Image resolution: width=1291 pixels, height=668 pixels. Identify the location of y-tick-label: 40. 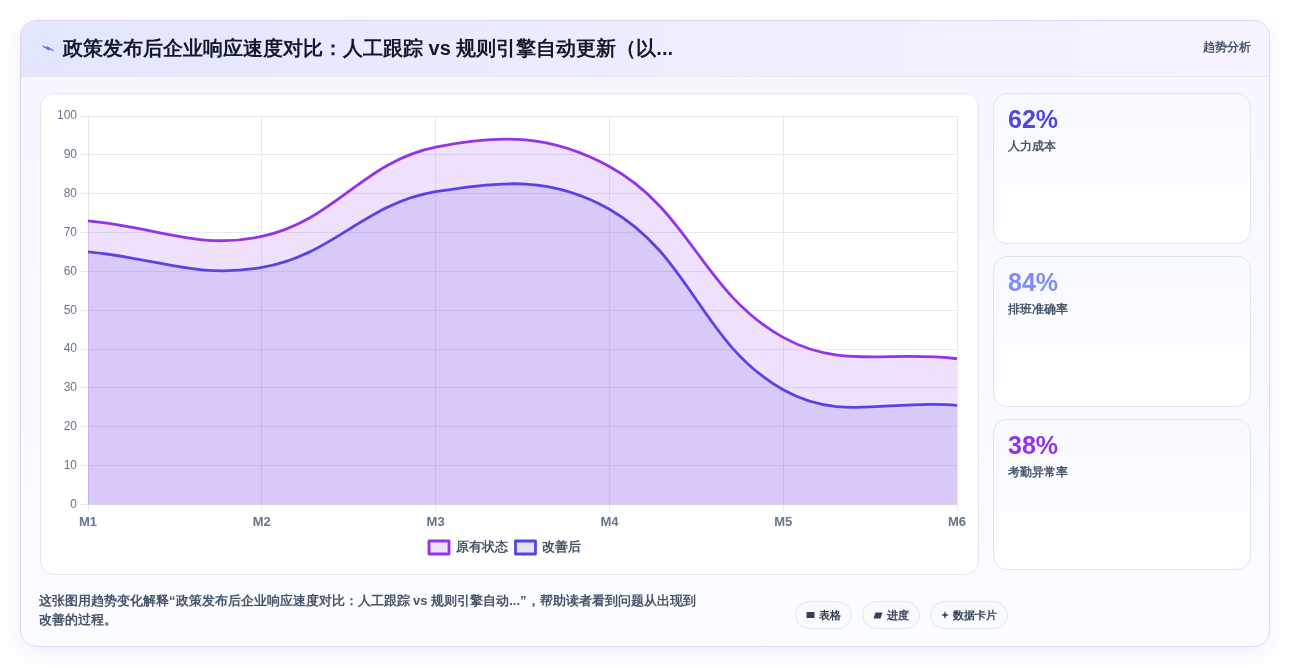
(70, 348).